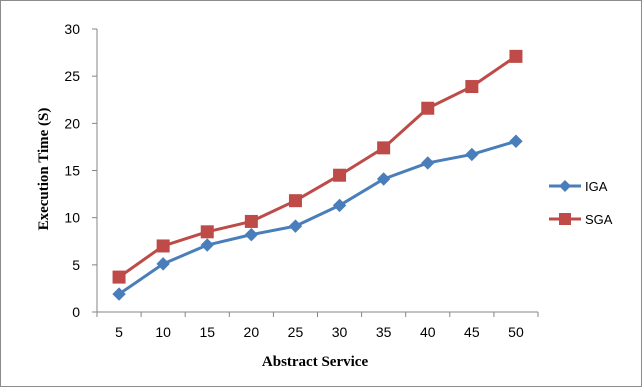  Describe the element at coordinates (384, 332) in the screenshot. I see `x-tick-label: 35` at that location.